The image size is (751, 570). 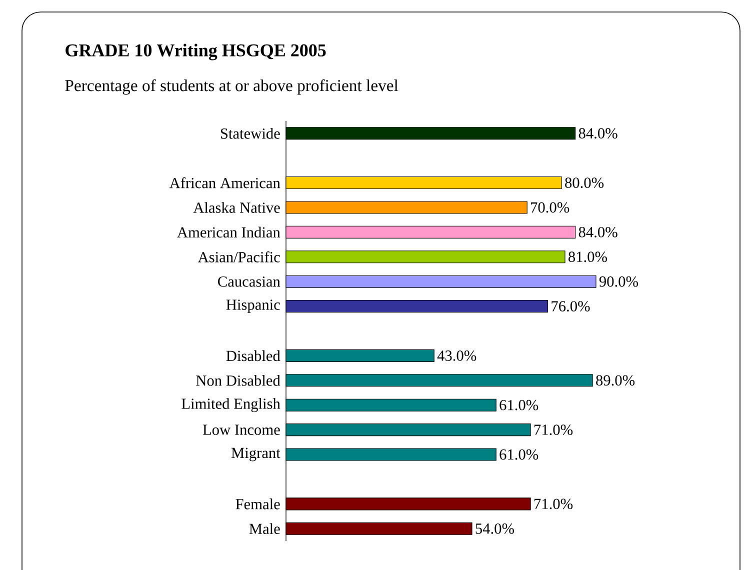 I want to click on y-tick-label: Caucasian, so click(x=249, y=281).